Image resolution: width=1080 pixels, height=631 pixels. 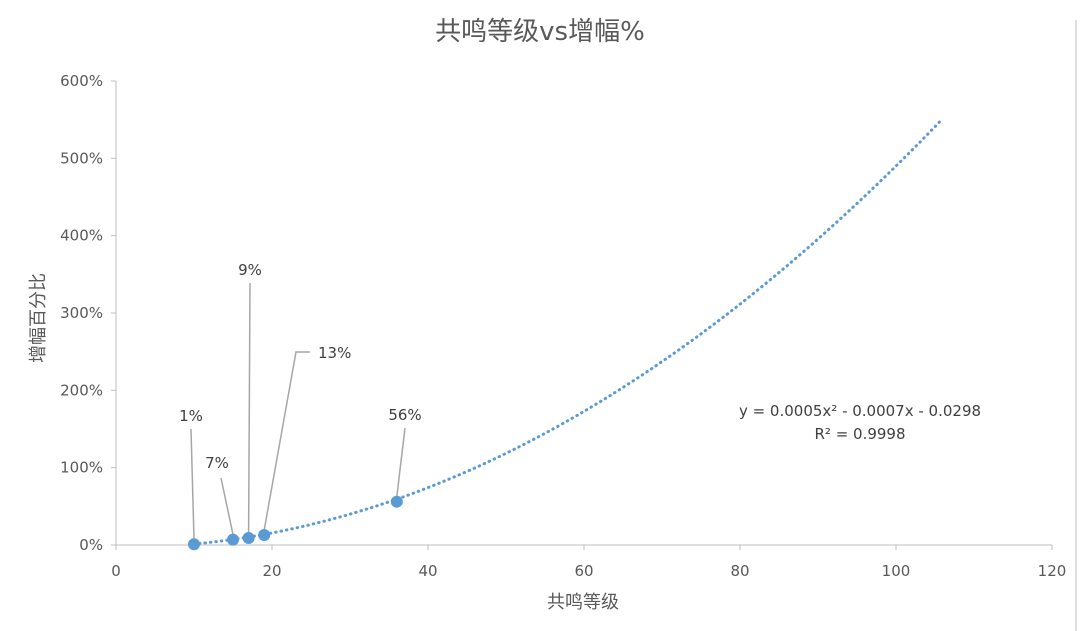 What do you see at coordinates (250, 270) in the screenshot?
I see `data-label: 9%` at bounding box center [250, 270].